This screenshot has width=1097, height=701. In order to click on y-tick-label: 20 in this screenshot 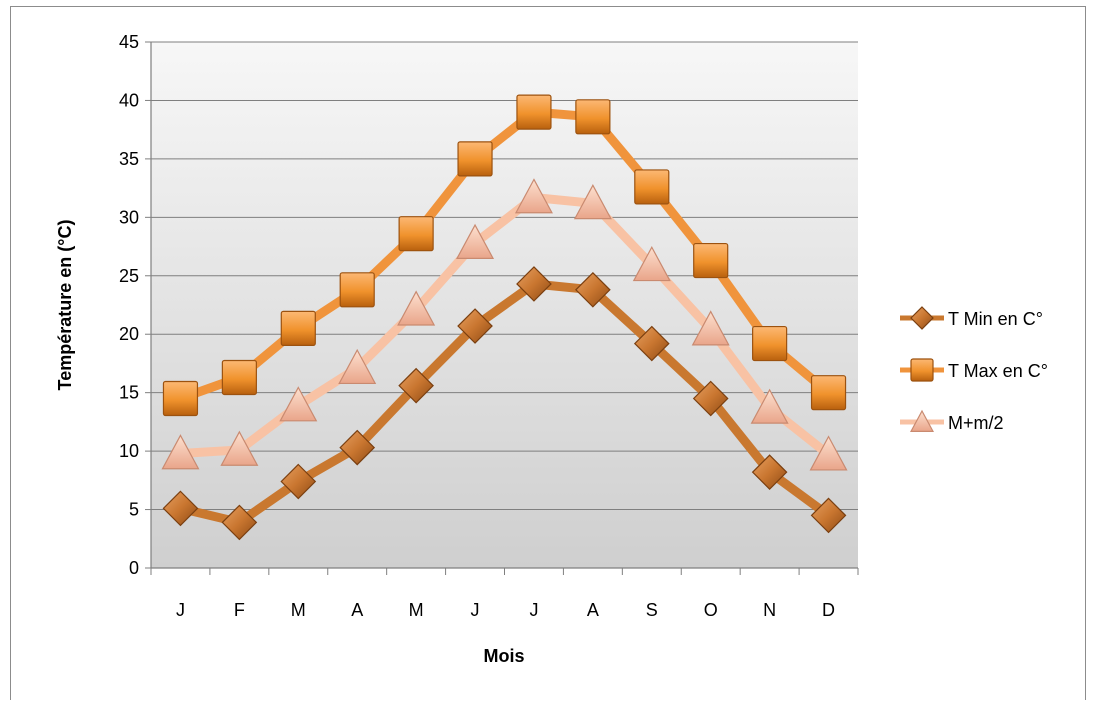, I will do `click(129, 334)`.